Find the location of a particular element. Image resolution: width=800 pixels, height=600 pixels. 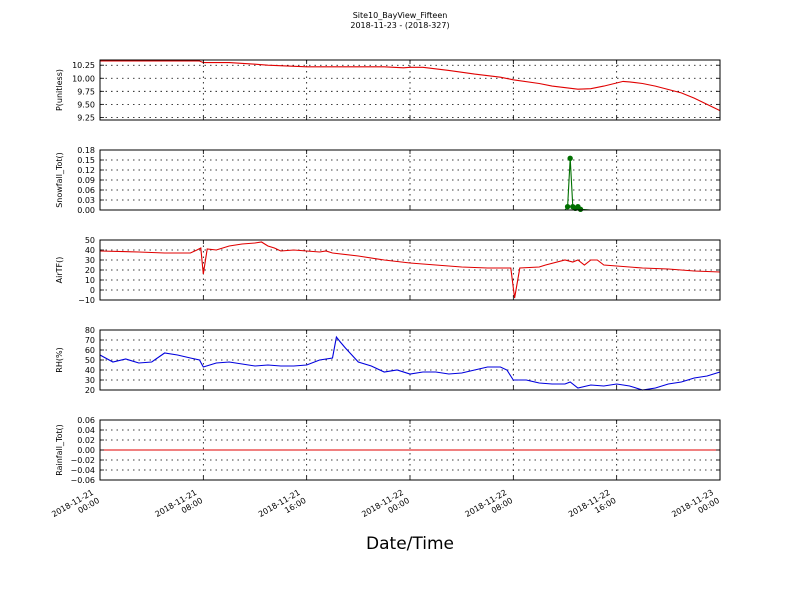

y-tick-label: 60 is located at coordinates (90, 350).